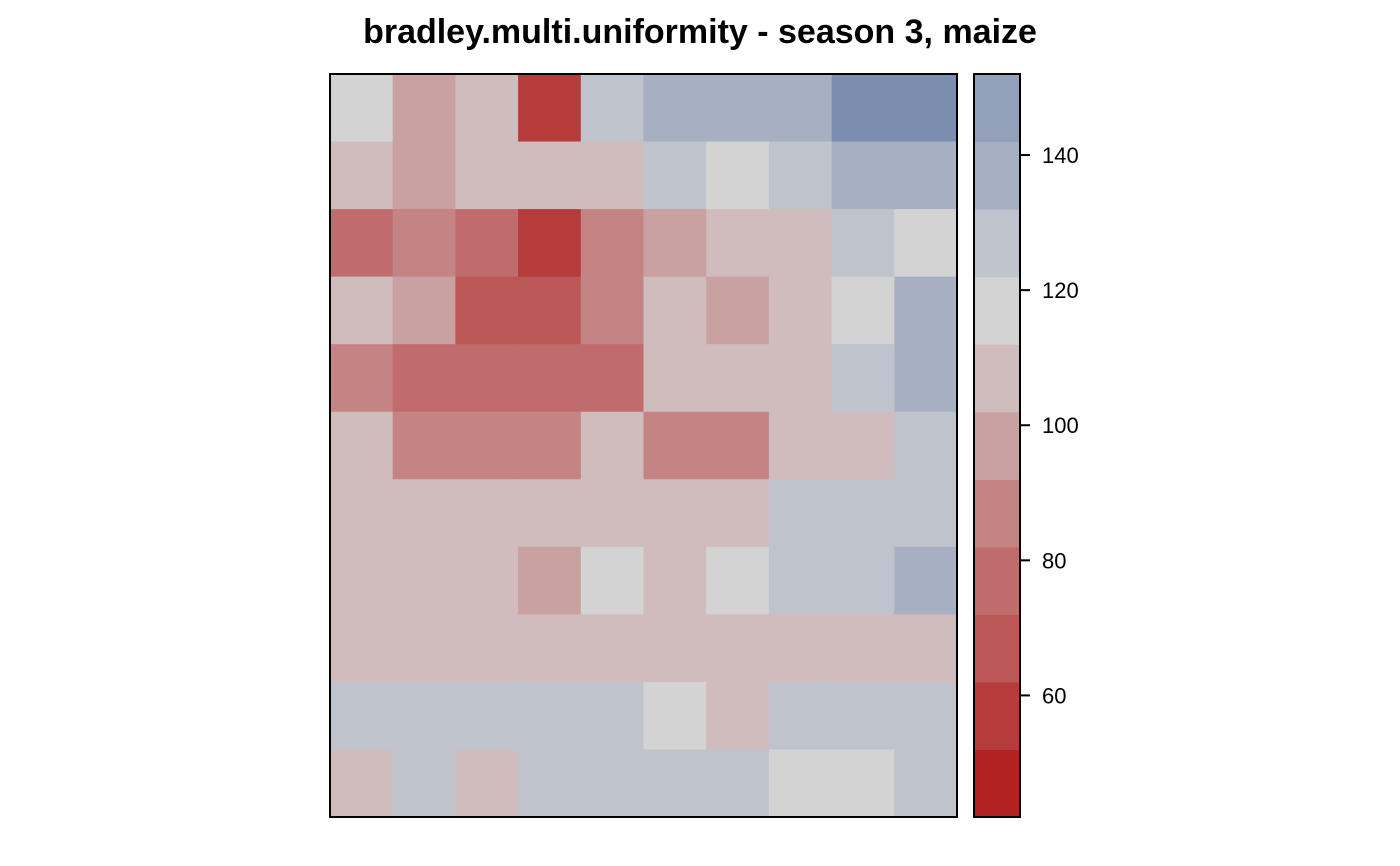  What do you see at coordinates (1054, 560) in the screenshot?
I see `colorbar-tick-label: 80` at bounding box center [1054, 560].